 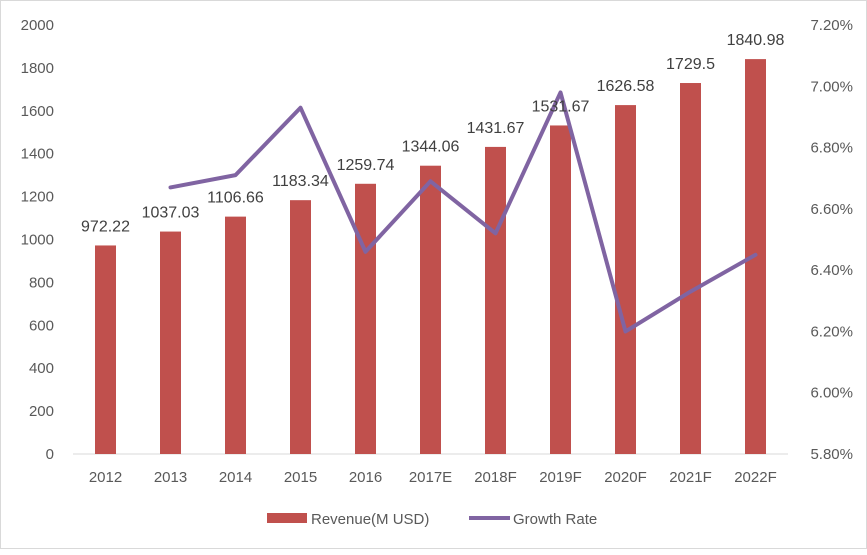 What do you see at coordinates (831, 393) in the screenshot?
I see `right-tick-label: 6.00%` at bounding box center [831, 393].